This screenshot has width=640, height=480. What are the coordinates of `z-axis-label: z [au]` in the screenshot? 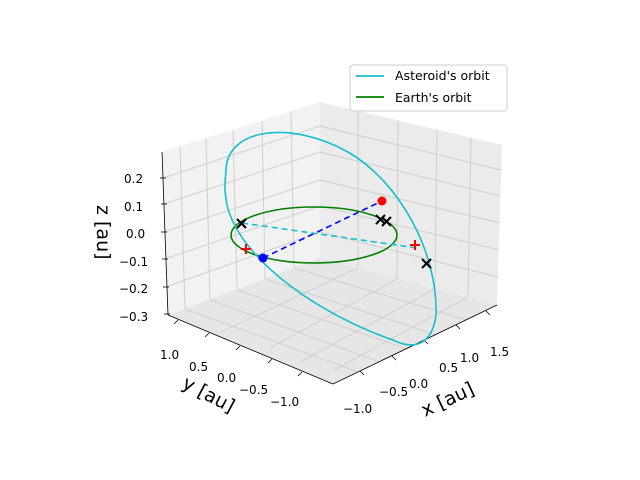 It's located at (103, 232).